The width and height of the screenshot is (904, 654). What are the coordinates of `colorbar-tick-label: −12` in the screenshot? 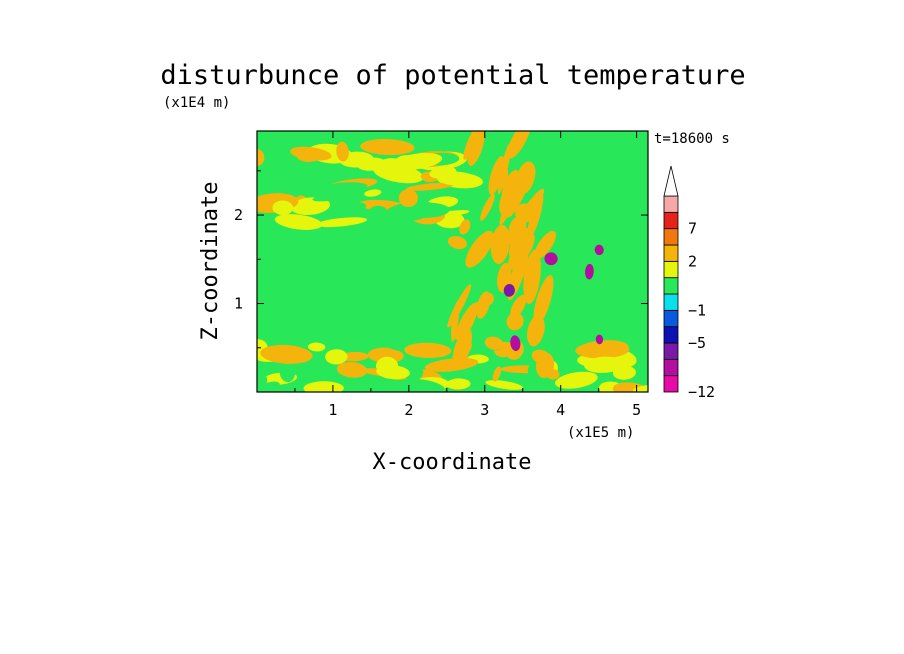 It's located at (701, 392).